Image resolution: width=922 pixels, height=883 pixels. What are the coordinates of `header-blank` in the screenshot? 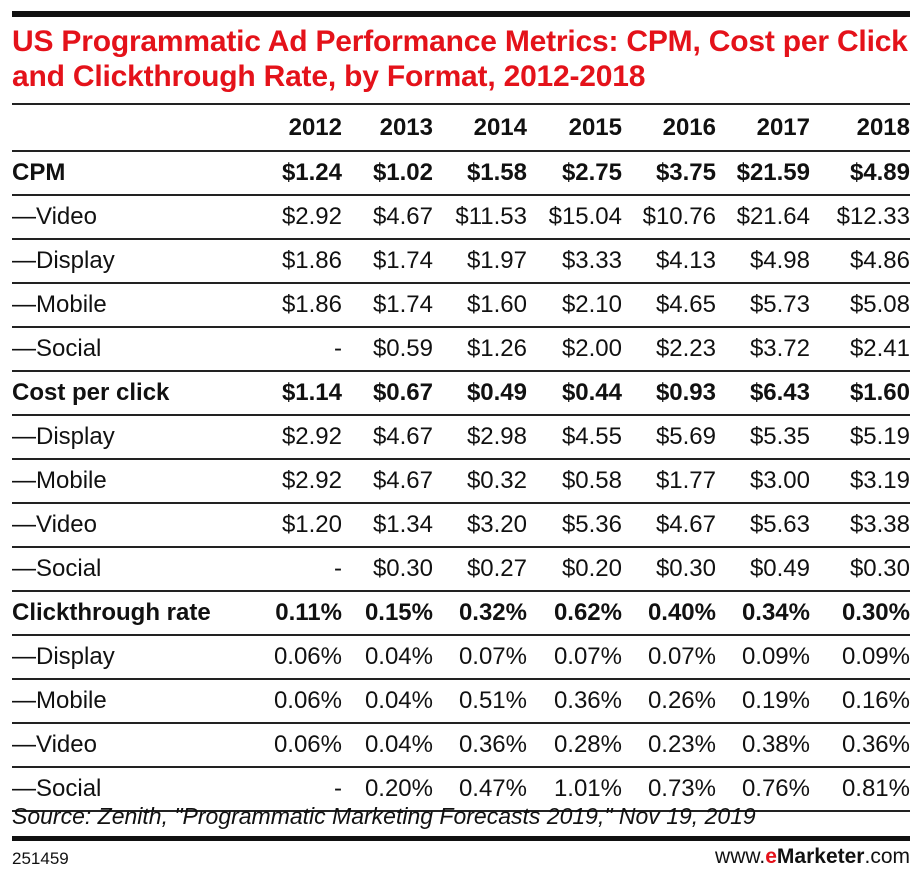 It's located at (136, 127).